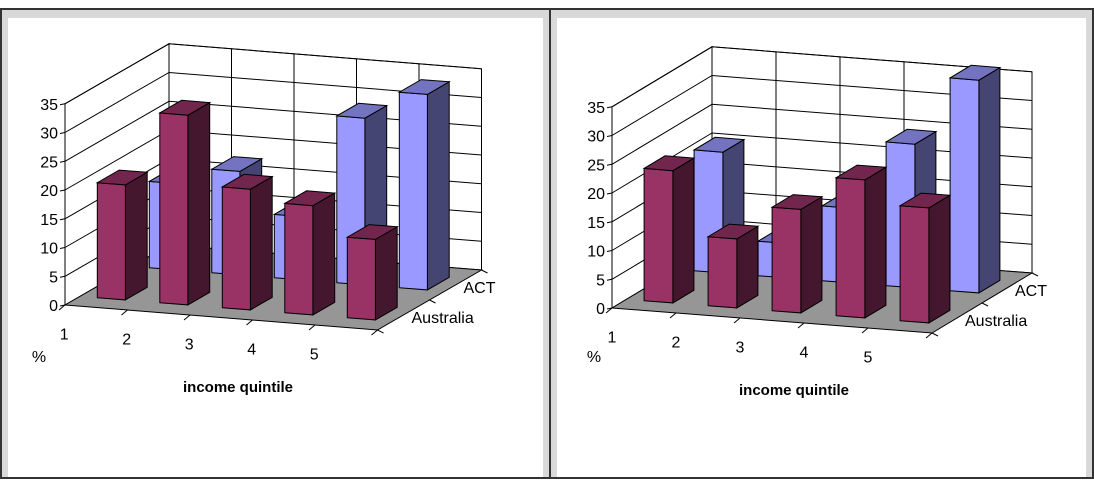 This screenshot has height=481, width=1094. Describe the element at coordinates (596, 252) in the screenshot. I see `y-tick-label: 10` at that location.